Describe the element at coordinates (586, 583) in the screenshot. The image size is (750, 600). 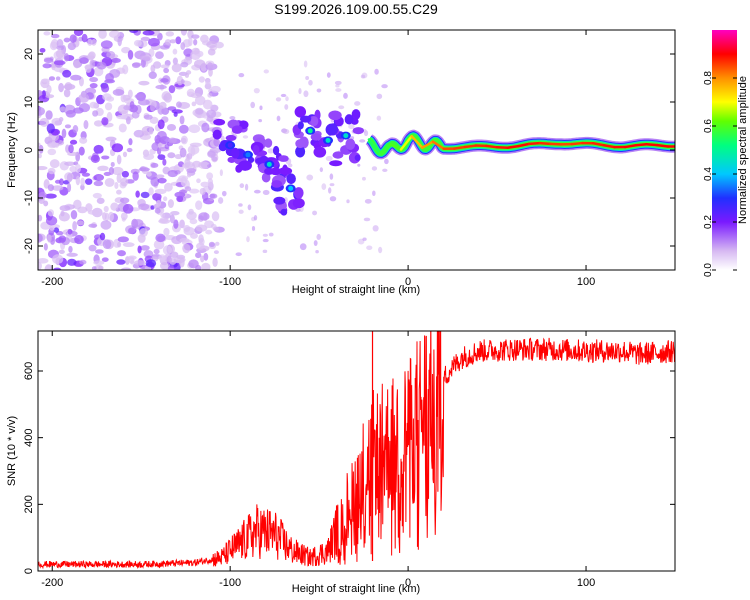
I see `x-tick-label: 100` at that location.